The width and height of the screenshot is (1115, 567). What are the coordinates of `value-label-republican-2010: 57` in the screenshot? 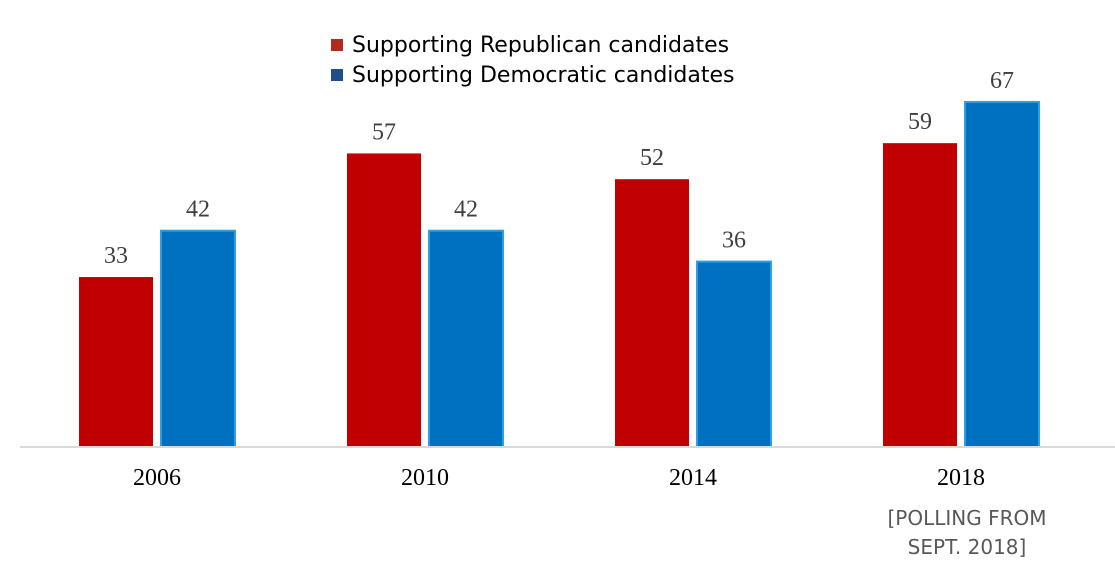 It's located at (384, 132).